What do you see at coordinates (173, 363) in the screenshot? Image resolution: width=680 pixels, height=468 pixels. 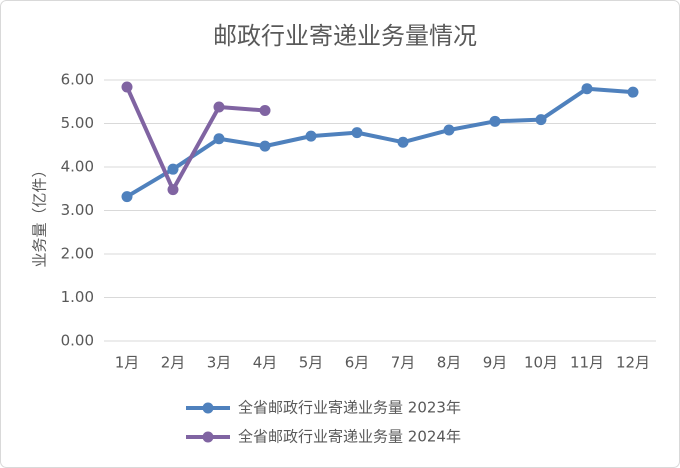 I see `x-tick-label: 2月` at bounding box center [173, 363].